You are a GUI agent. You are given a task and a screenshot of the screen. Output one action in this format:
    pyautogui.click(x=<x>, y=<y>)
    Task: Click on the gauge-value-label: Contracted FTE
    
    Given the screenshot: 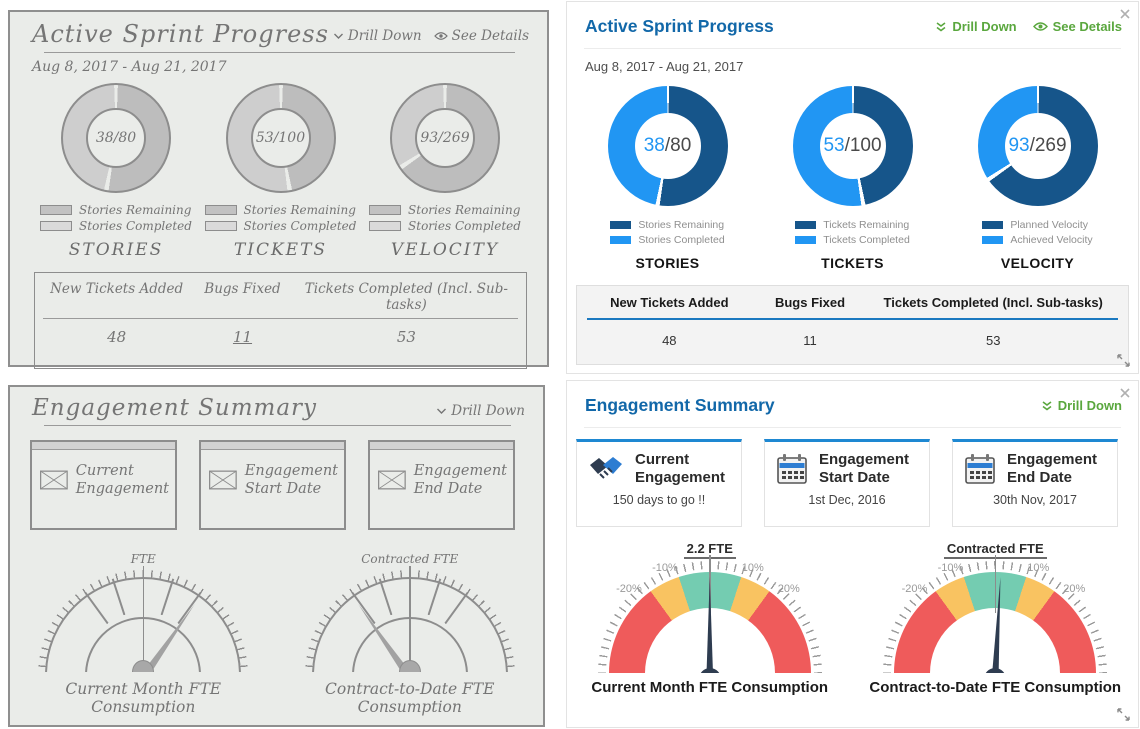 What is the action you would take?
    pyautogui.click(x=995, y=550)
    